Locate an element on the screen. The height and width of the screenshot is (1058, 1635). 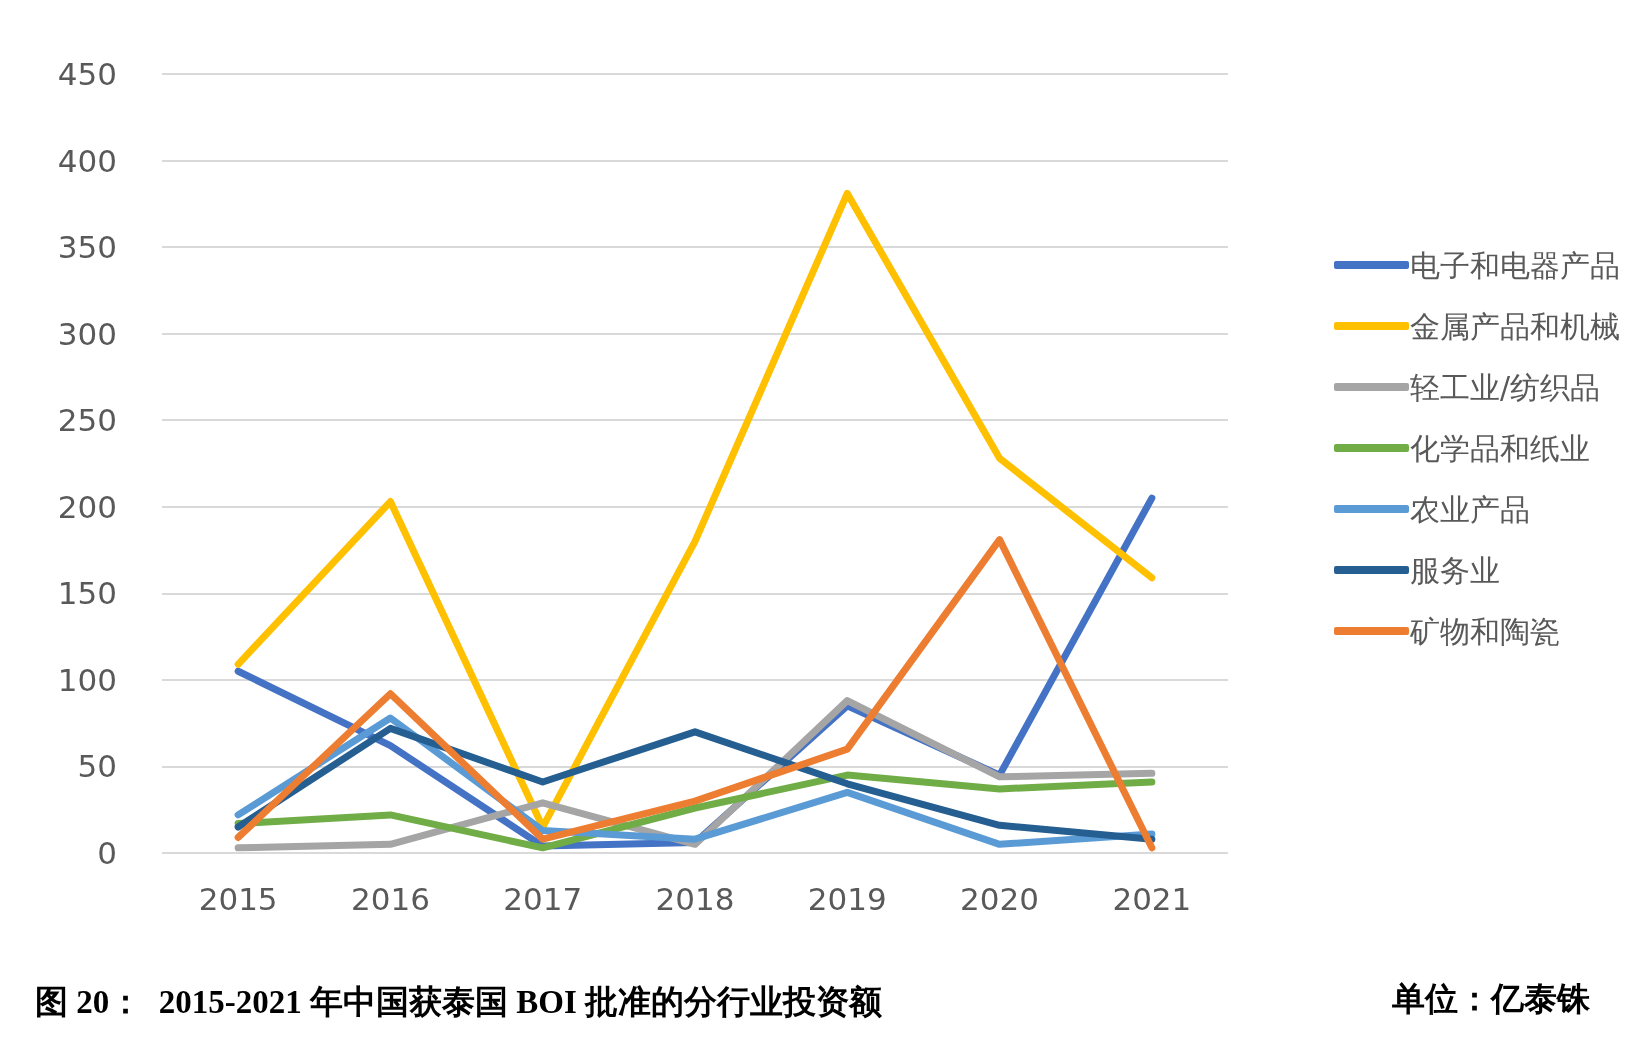
x-tick-label: 2019 is located at coordinates (847, 898).